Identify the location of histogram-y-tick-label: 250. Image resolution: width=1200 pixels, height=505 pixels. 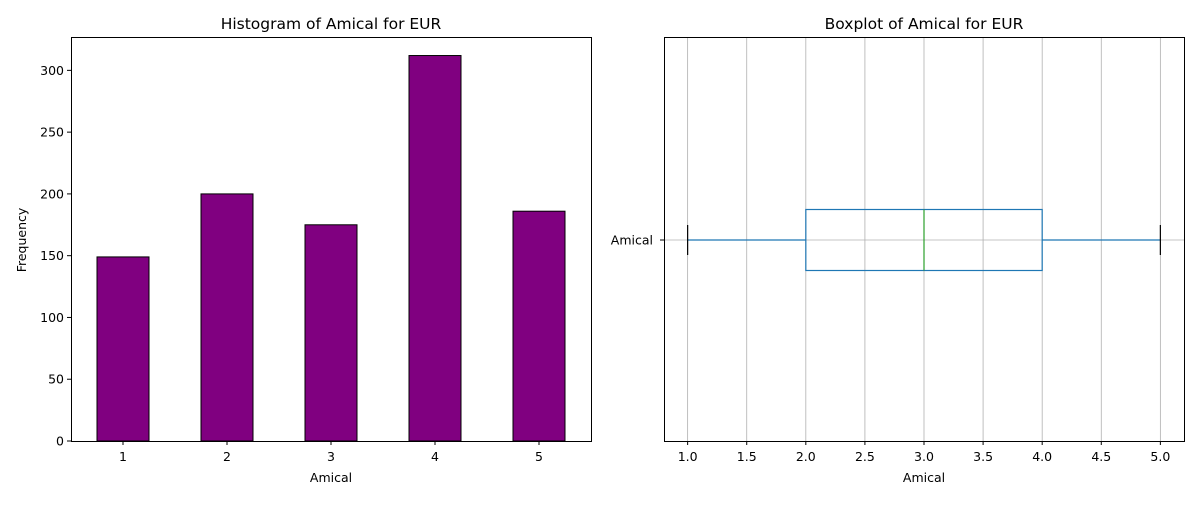
(52, 132).